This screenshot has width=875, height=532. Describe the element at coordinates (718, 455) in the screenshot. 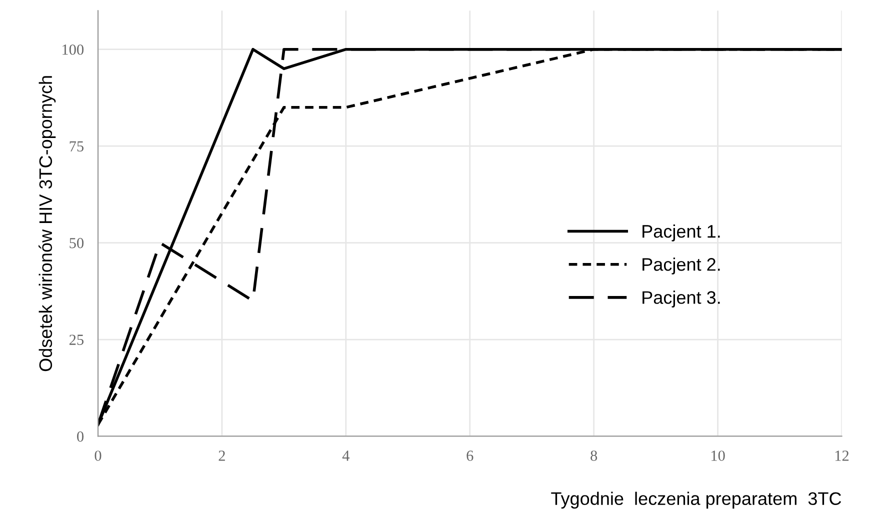

I see `x-tick-label: 10` at that location.